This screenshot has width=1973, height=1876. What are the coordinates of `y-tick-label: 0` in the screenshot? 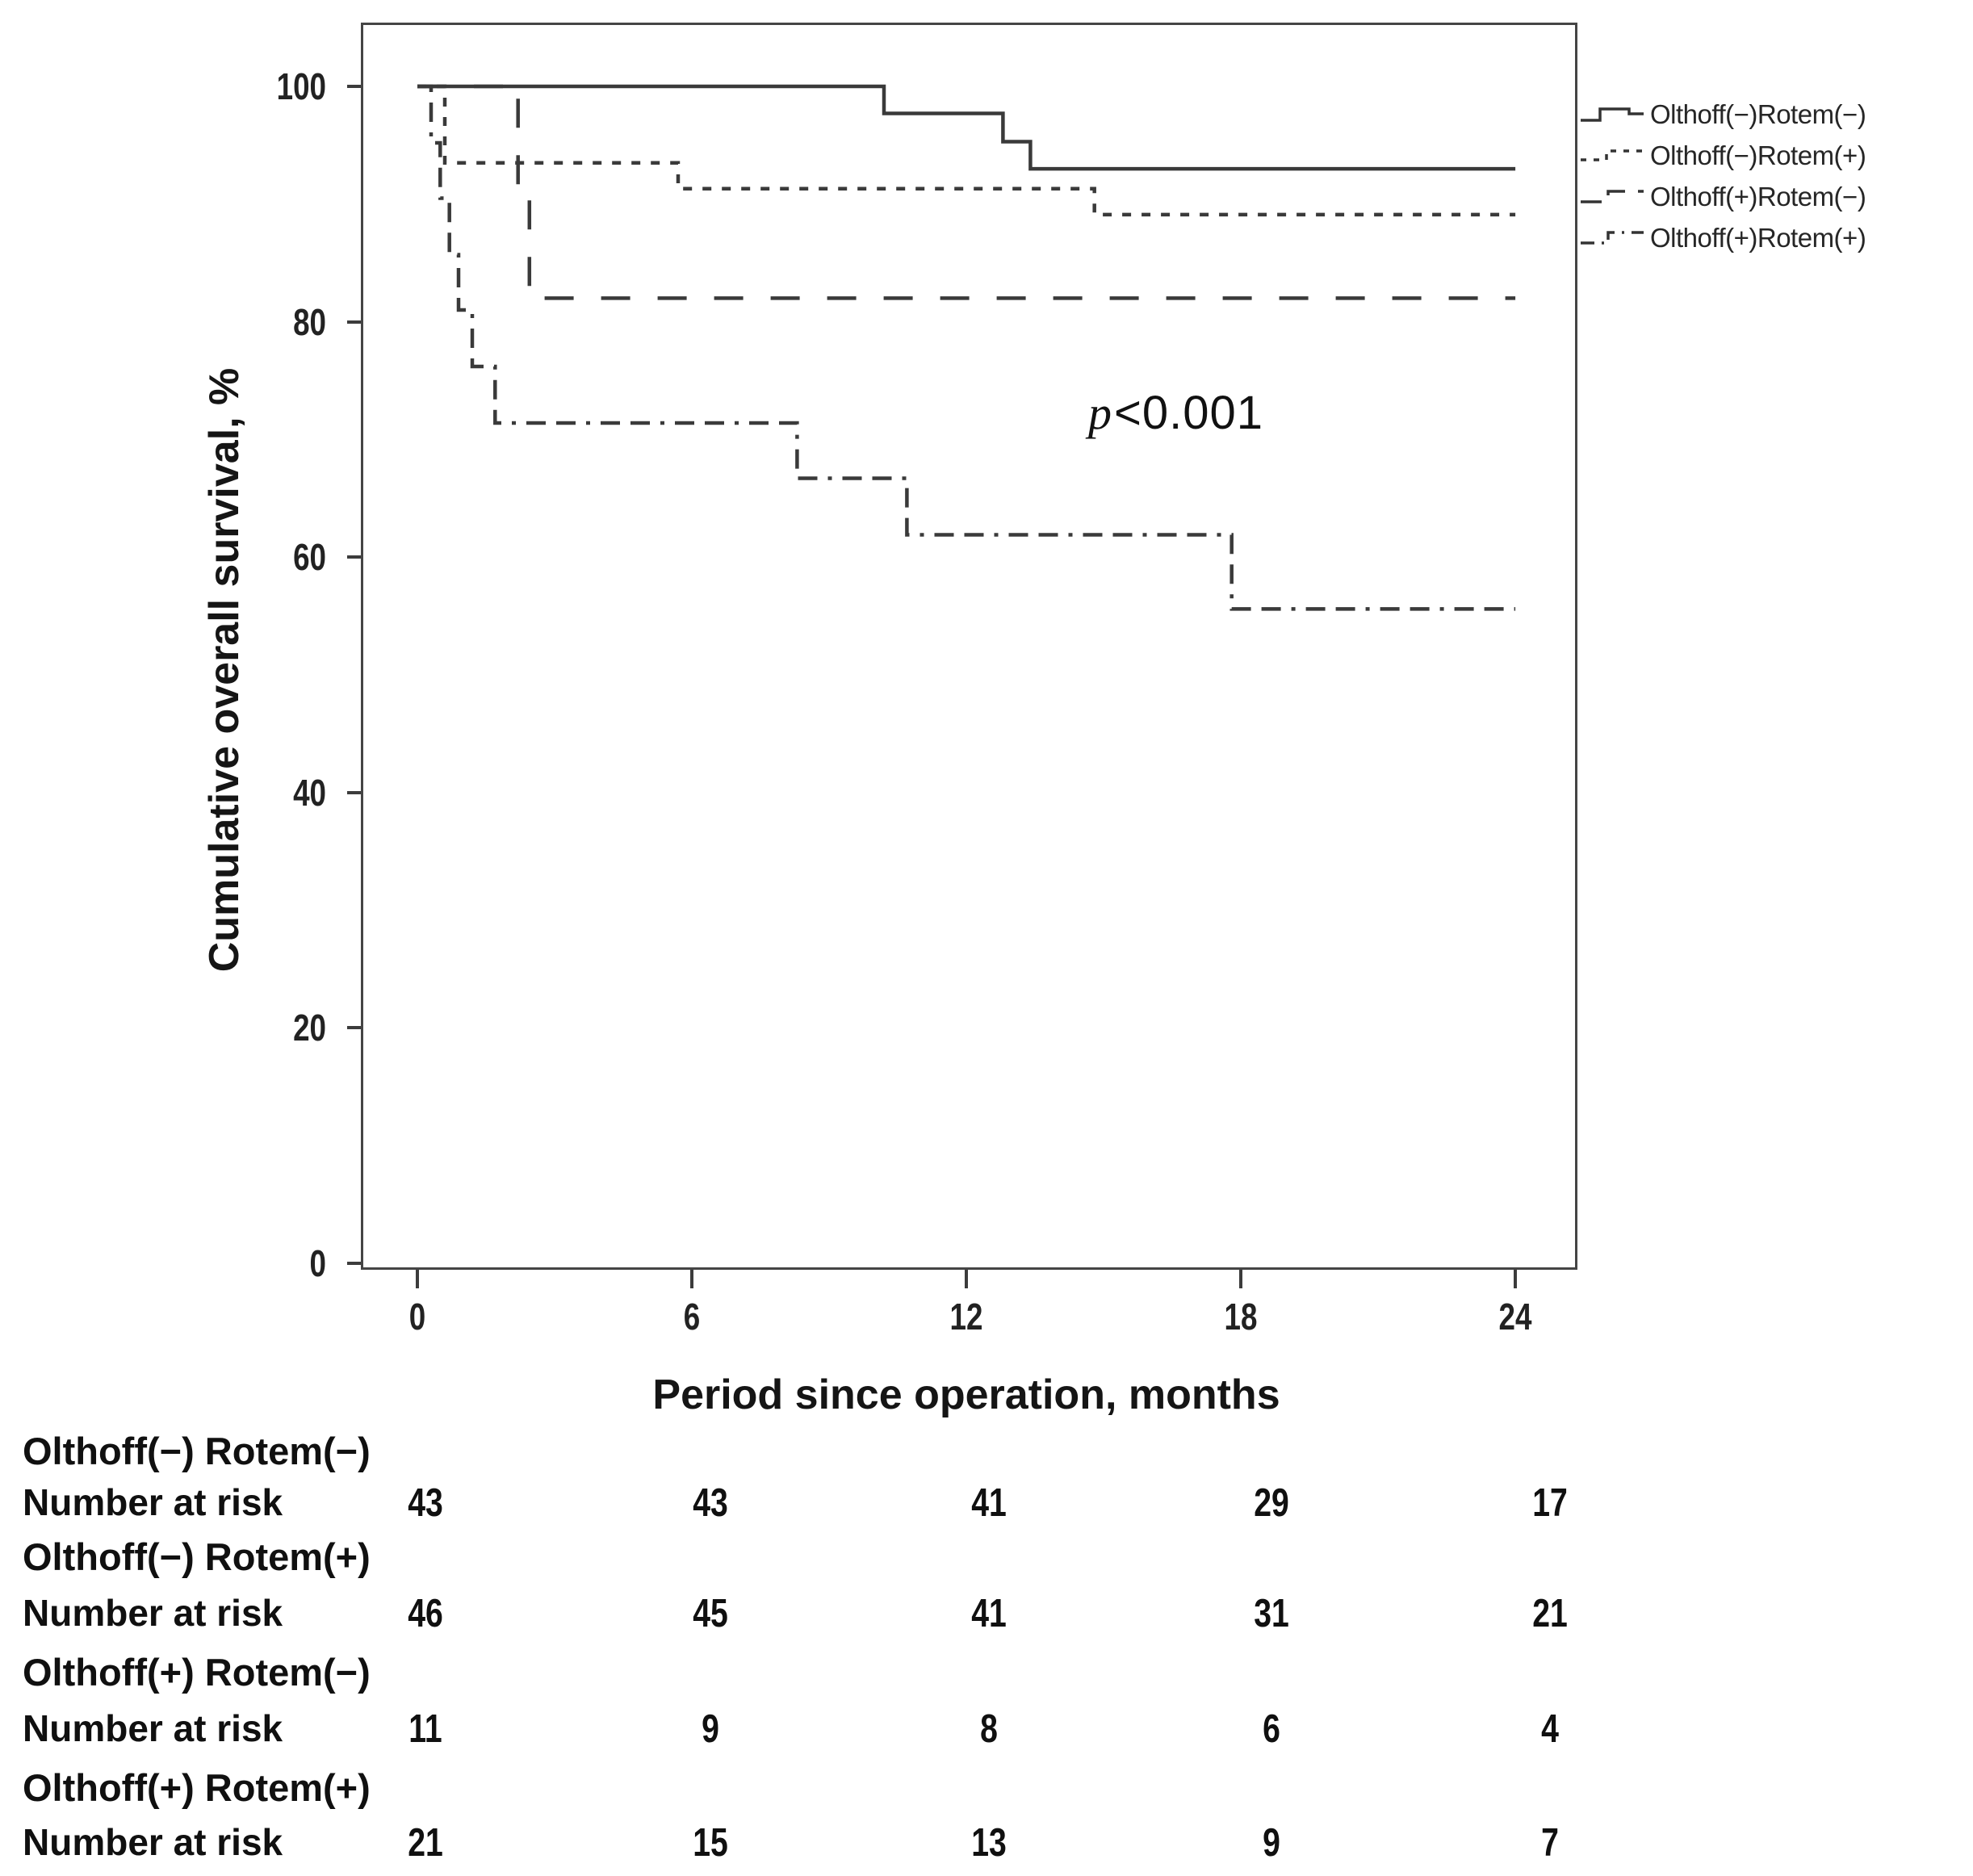 It's located at (318, 1263).